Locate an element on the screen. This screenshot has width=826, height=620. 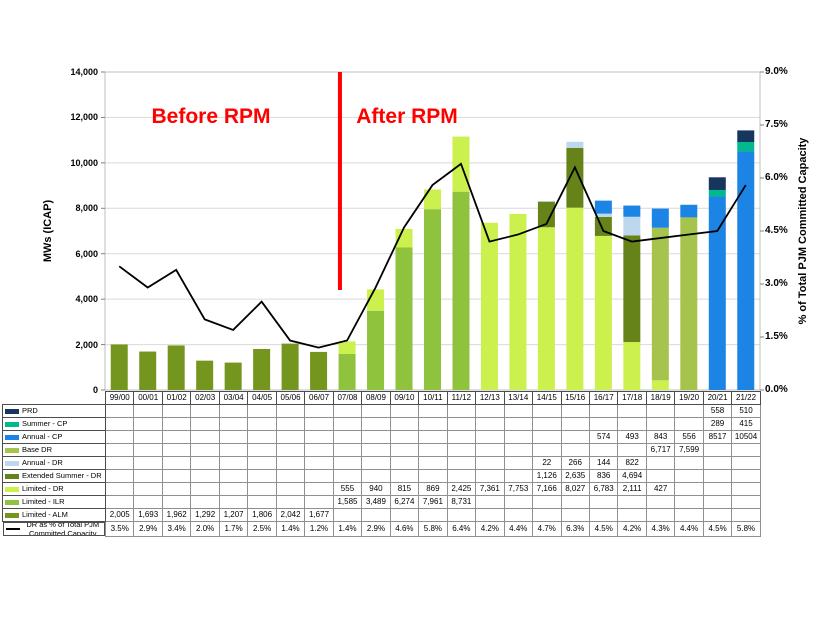
left-axis-tick: 0 is located at coordinates (95, 390).